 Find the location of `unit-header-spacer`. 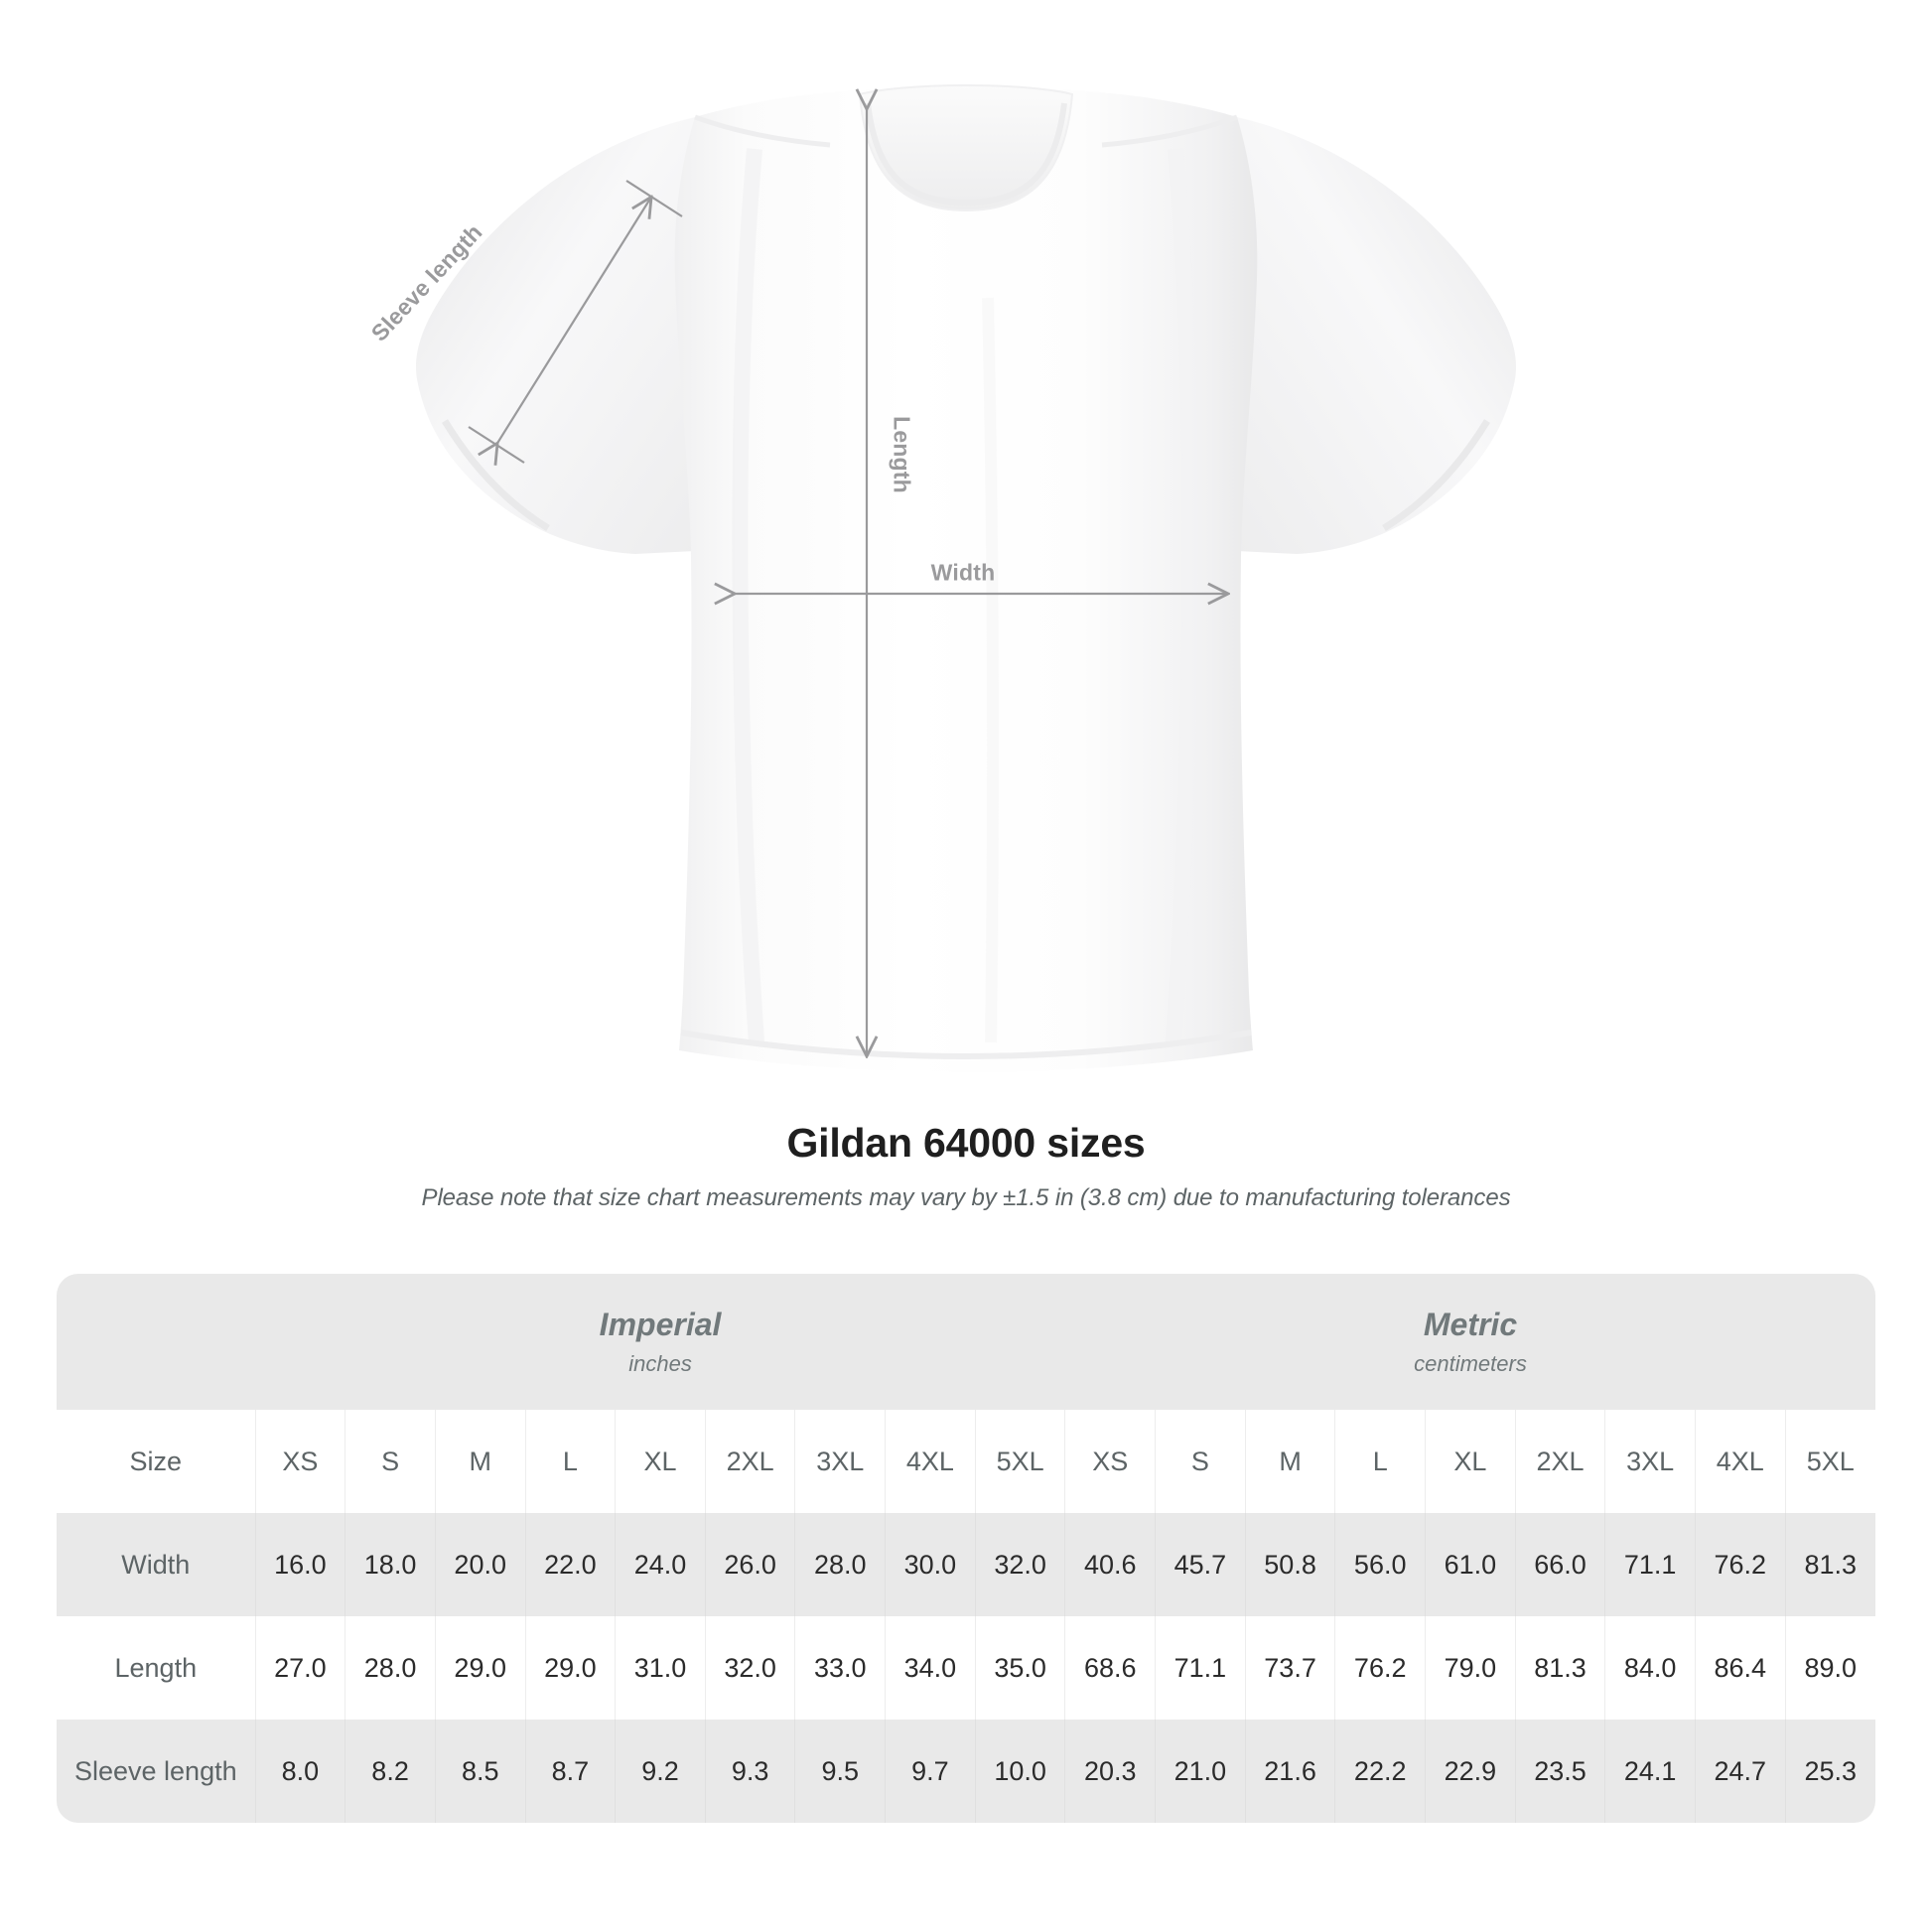

unit-header-spacer is located at coordinates (156, 1342).